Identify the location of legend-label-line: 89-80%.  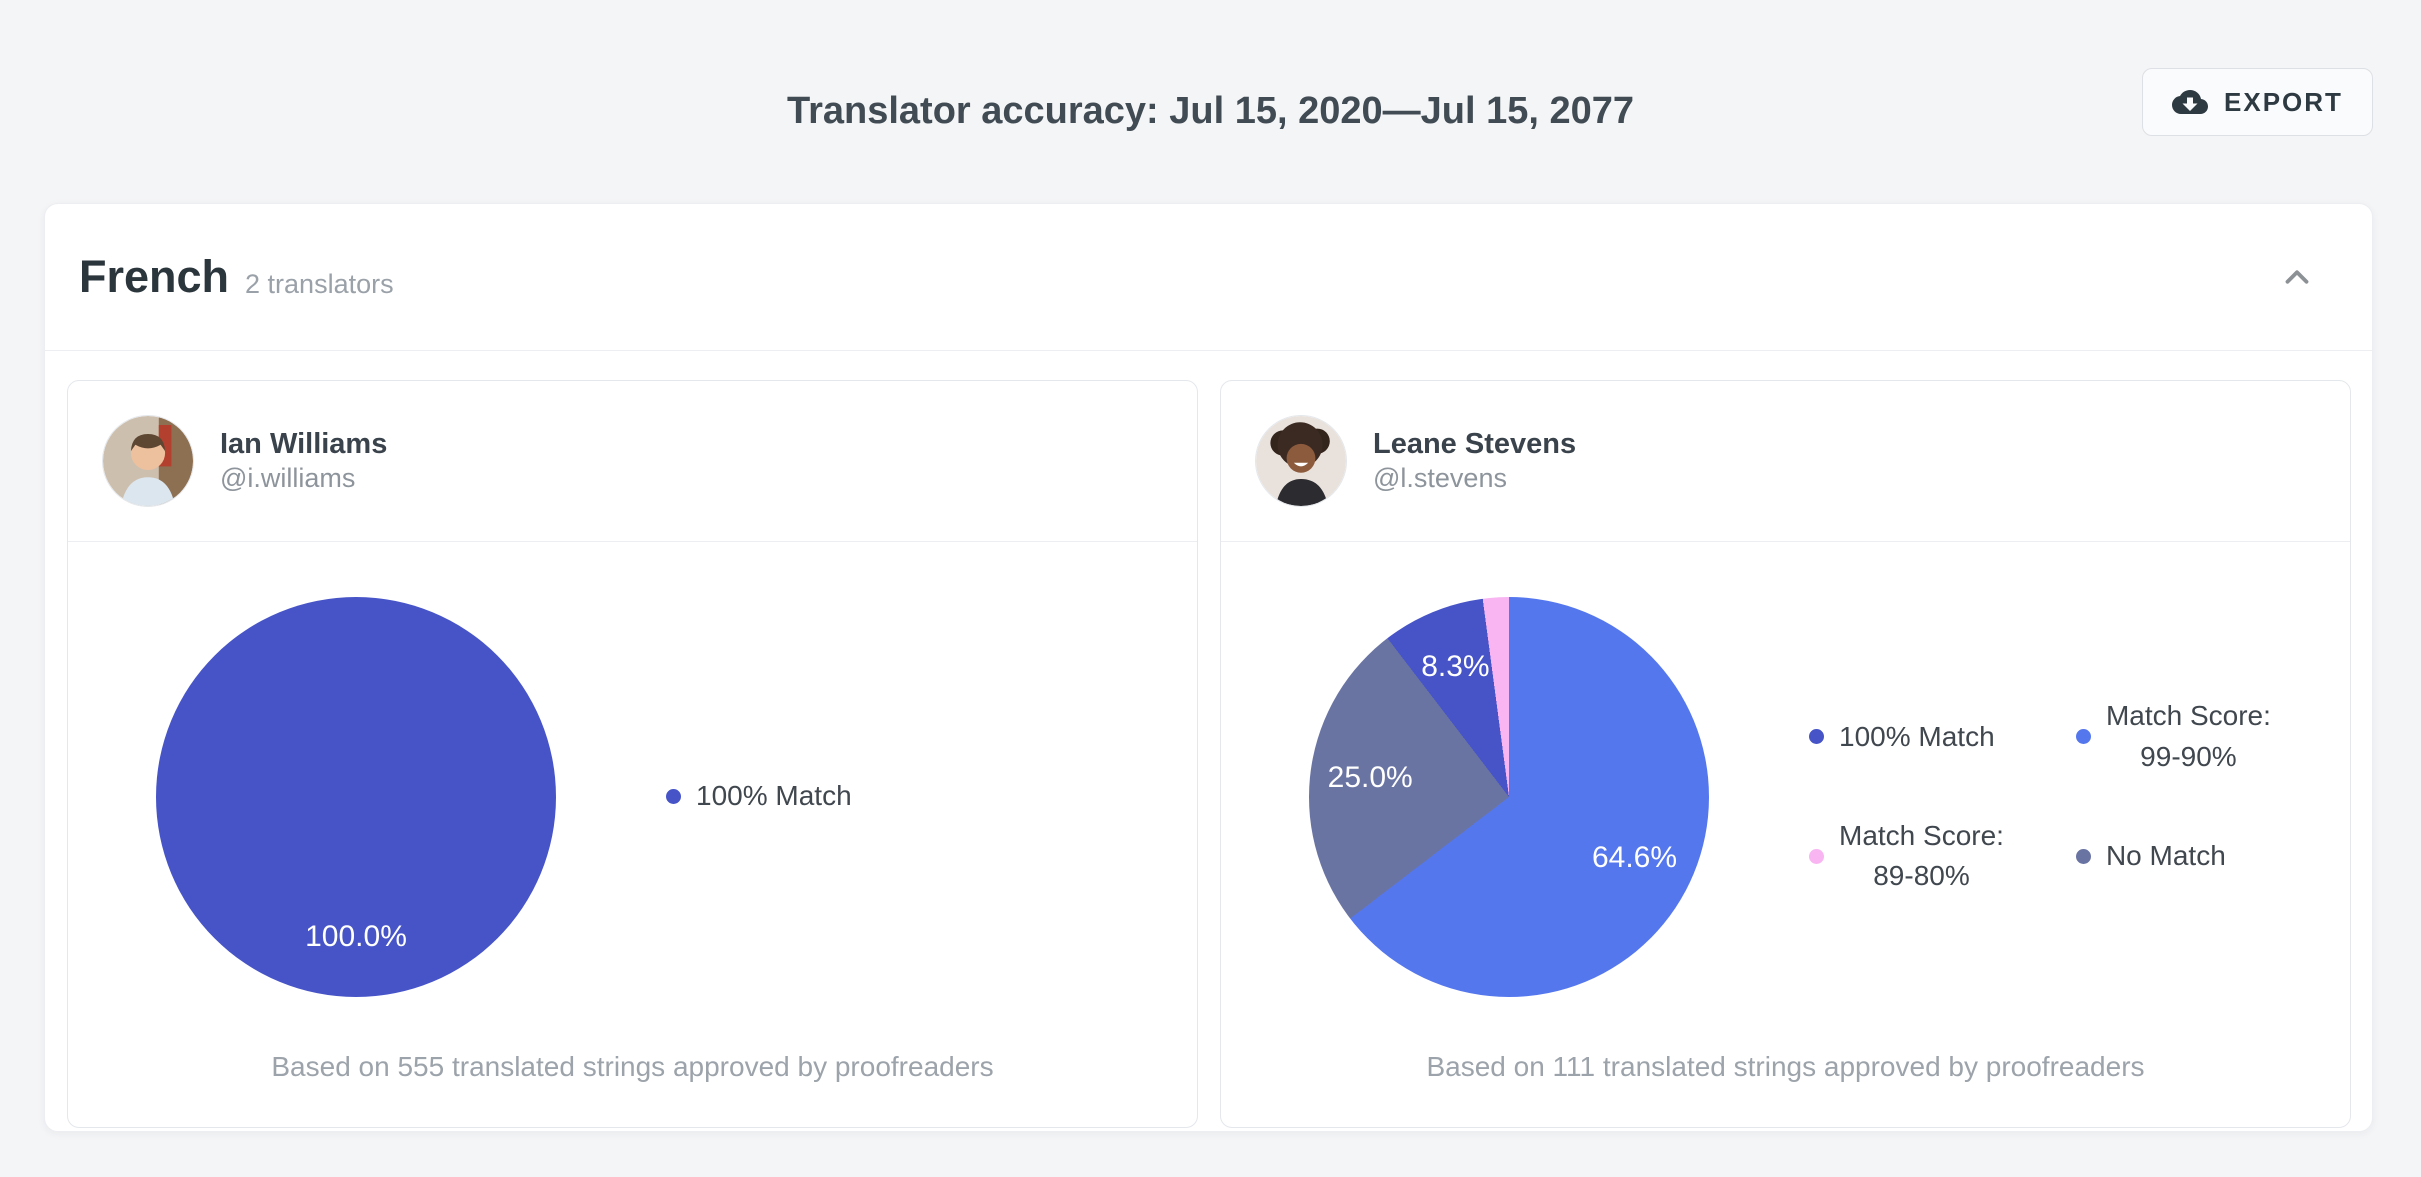
(1921, 876).